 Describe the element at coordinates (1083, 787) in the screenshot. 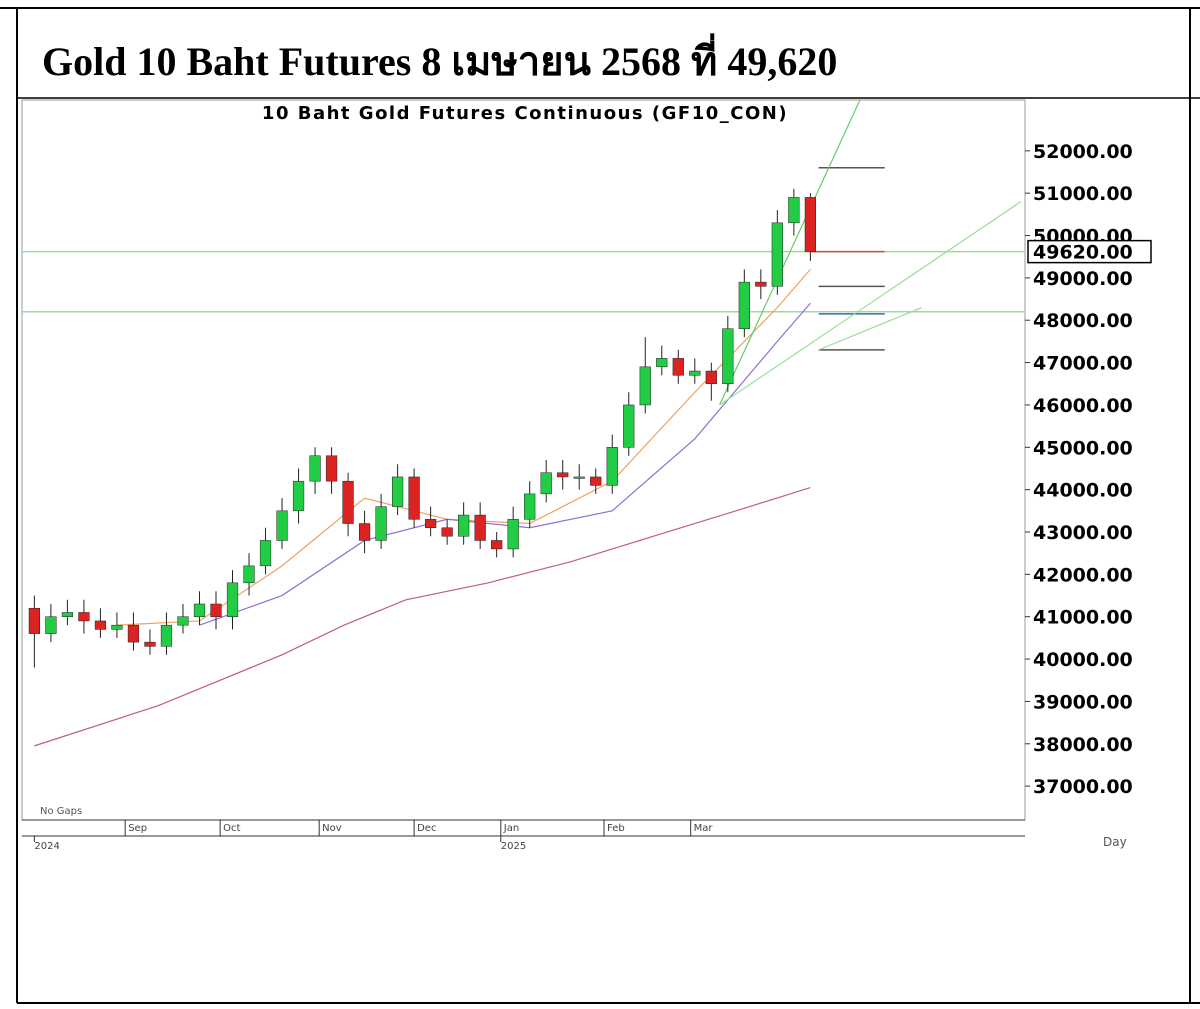

I see `y-tick-label: 37000.00` at that location.